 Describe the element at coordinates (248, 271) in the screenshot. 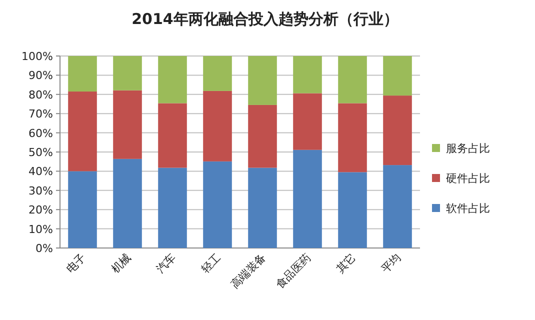

I see `x-tick-label: 高端装备` at that location.